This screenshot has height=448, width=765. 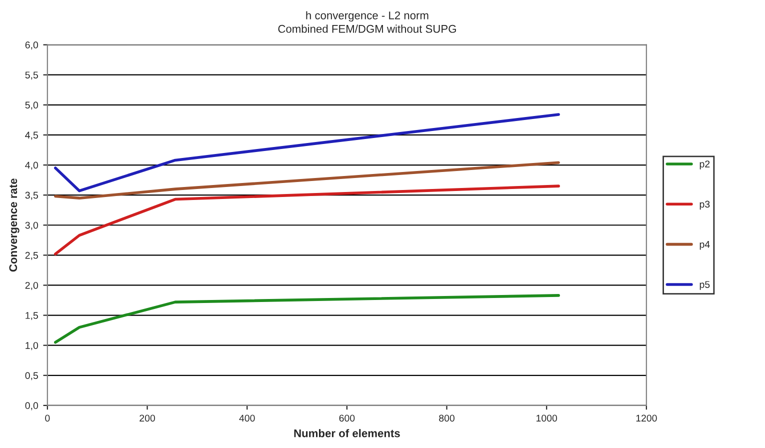 What do you see at coordinates (31, 256) in the screenshot?
I see `y-tick-label: 2,5` at bounding box center [31, 256].